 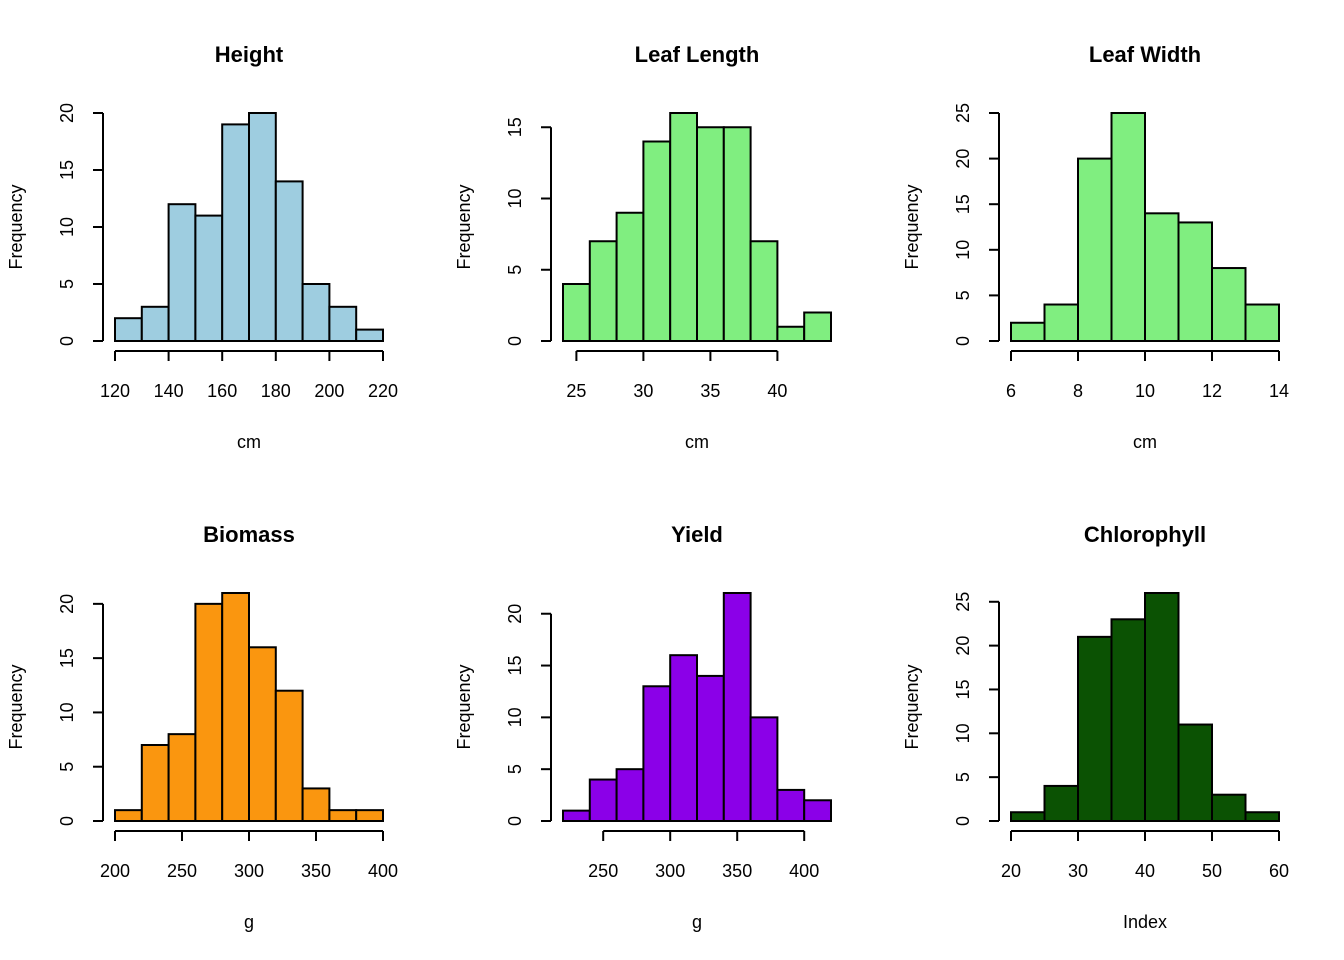 What do you see at coordinates (1011, 391) in the screenshot?
I see `x-tick-label: 6` at bounding box center [1011, 391].